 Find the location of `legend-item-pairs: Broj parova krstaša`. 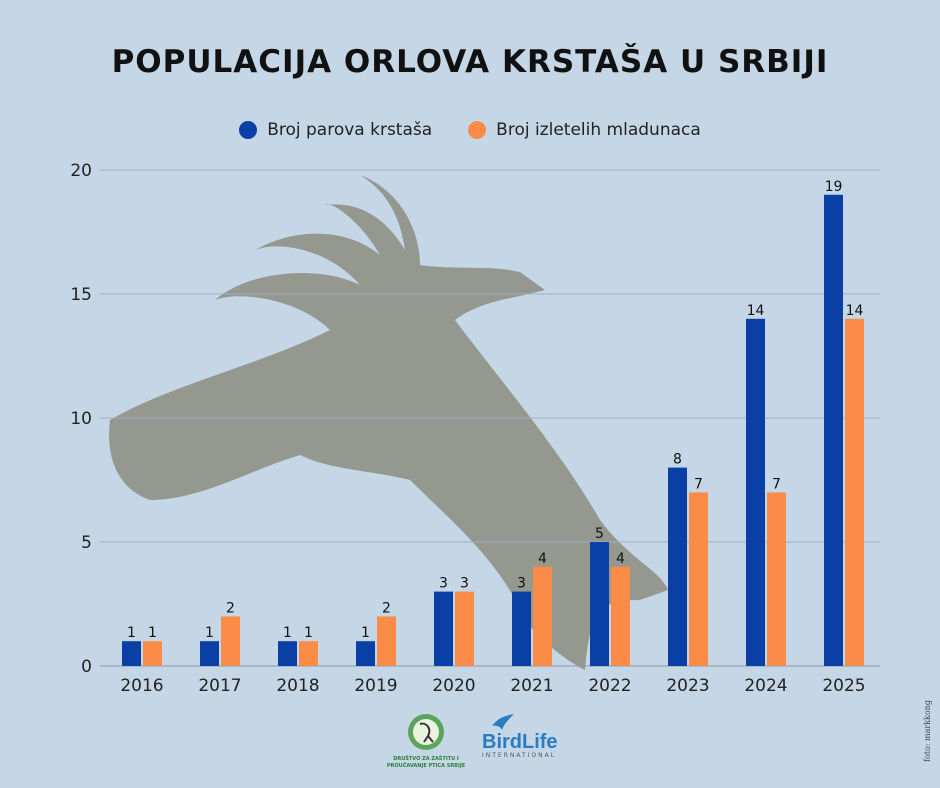

legend-item-pairs: Broj parova krstaša is located at coordinates (335, 130).